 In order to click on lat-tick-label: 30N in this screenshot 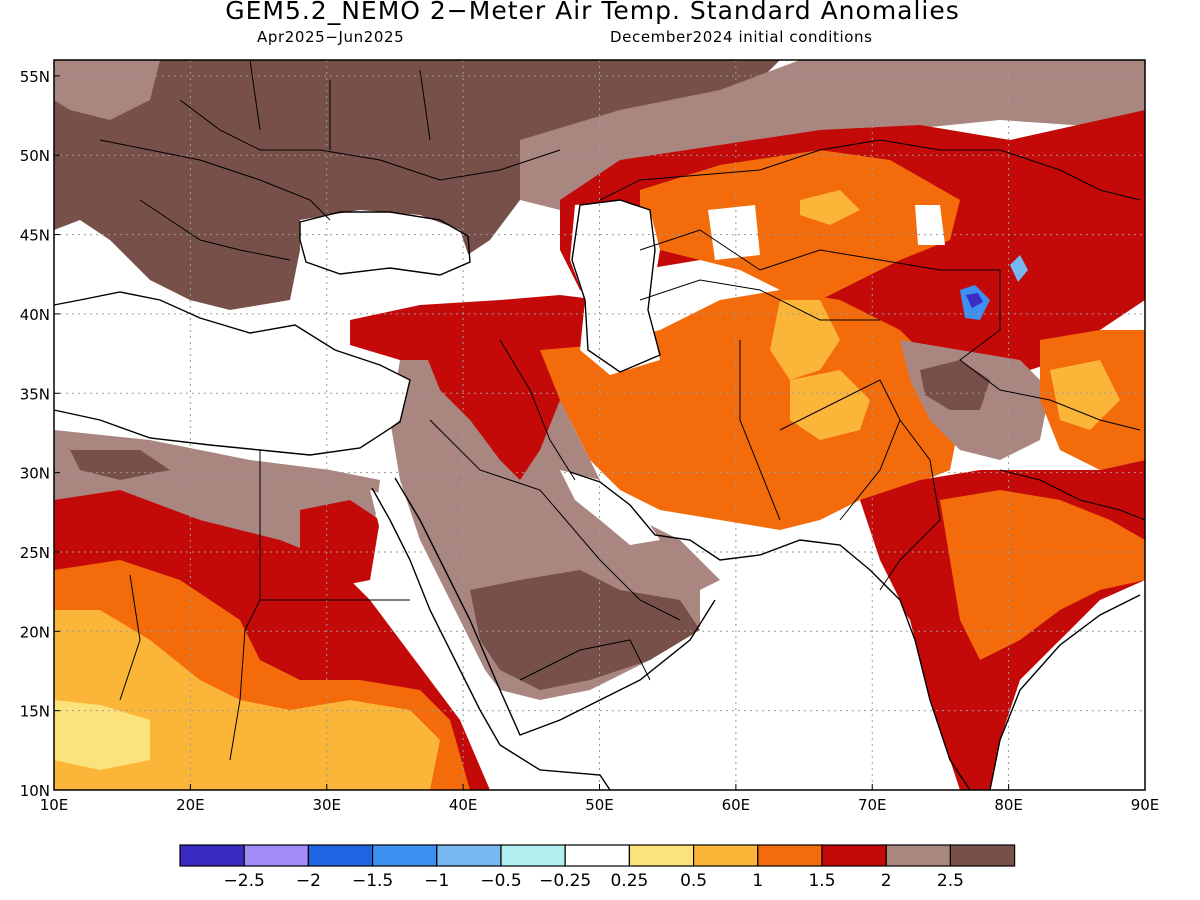, I will do `click(35, 474)`.